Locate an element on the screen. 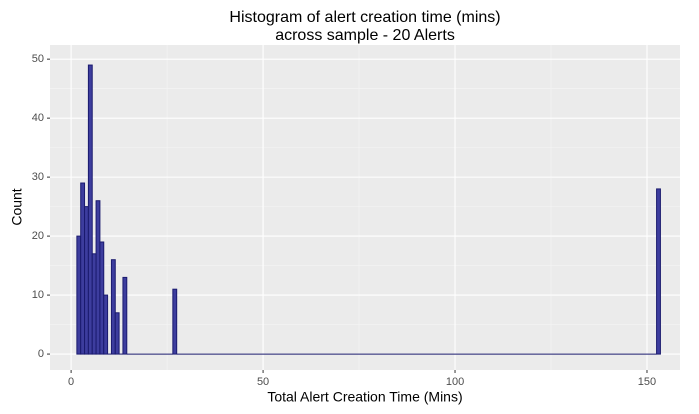 This screenshot has height=414, width=699. x-tick-label: 50 is located at coordinates (263, 382).